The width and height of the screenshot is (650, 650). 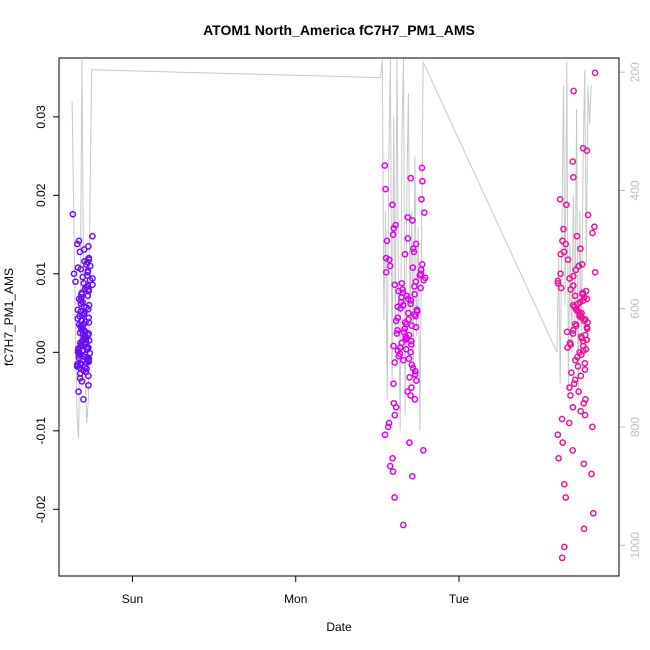 I want to click on y-tick-label: -0.01, so click(x=41, y=431).